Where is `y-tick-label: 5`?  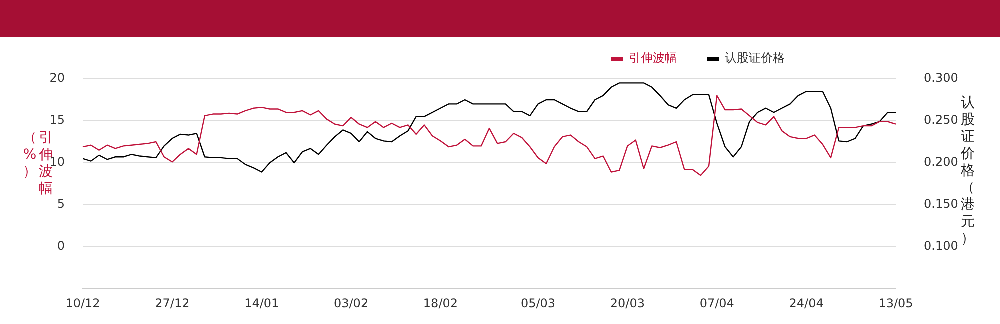
y-tick-label: 5 is located at coordinates (61, 204).